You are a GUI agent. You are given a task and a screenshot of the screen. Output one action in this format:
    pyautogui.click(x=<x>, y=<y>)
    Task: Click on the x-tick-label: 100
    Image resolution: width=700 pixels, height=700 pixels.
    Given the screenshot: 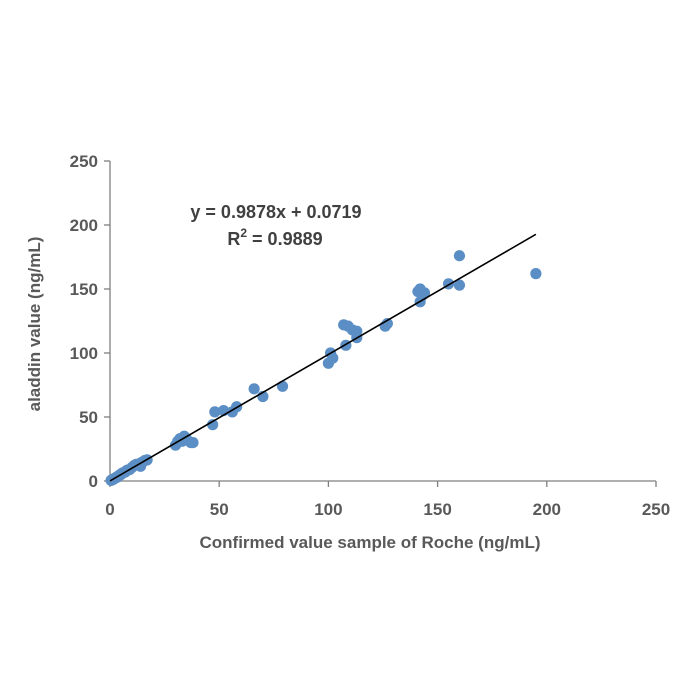 What is the action you would take?
    pyautogui.click(x=328, y=509)
    